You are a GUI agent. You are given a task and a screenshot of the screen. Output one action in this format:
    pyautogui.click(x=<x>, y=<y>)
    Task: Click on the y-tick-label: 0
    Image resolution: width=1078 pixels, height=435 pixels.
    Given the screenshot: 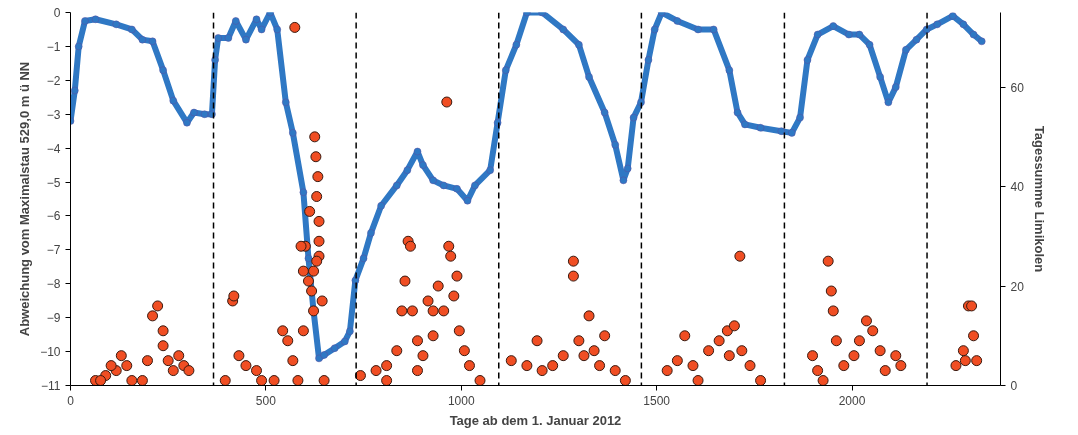 What is the action you would take?
    pyautogui.click(x=57, y=13)
    